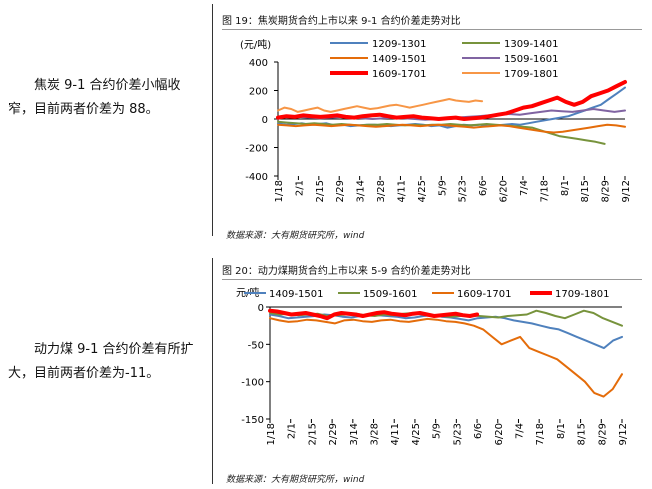 The height and width of the screenshot is (489, 652). What do you see at coordinates (256, 345) in the screenshot?
I see `y-tick-label: -50` at bounding box center [256, 345].